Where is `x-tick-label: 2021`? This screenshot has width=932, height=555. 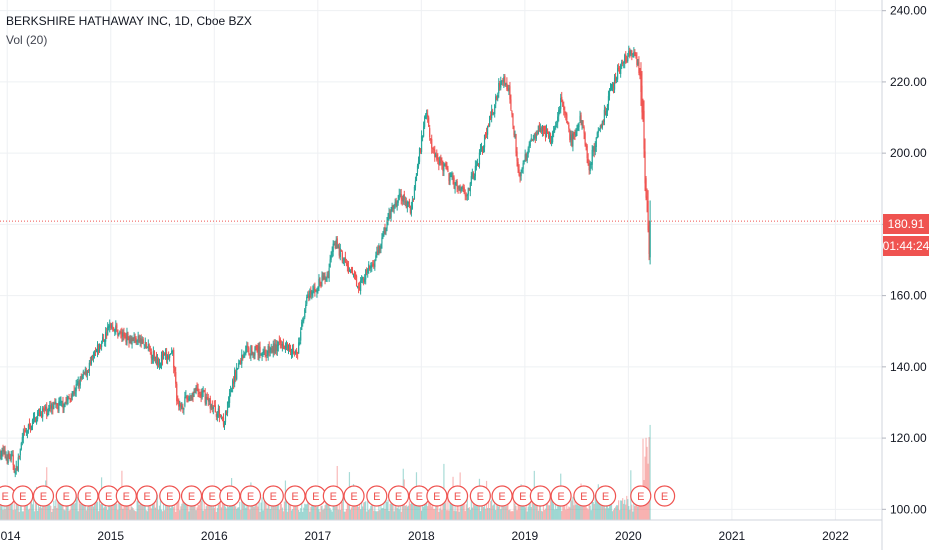
x-tick-label: 2021 is located at coordinates (732, 536).